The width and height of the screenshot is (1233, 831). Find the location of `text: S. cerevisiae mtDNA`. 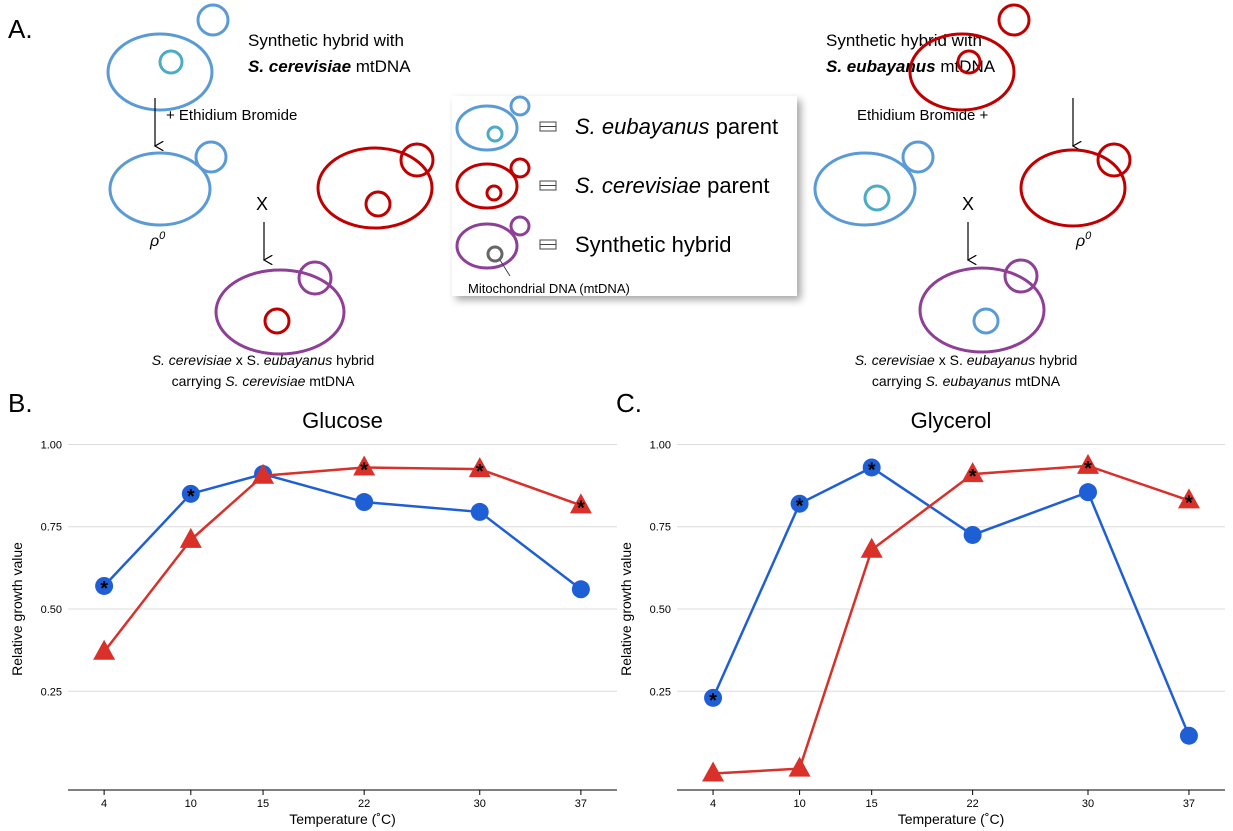

text: S. cerevisiae mtDNA is located at coordinates (329, 66).